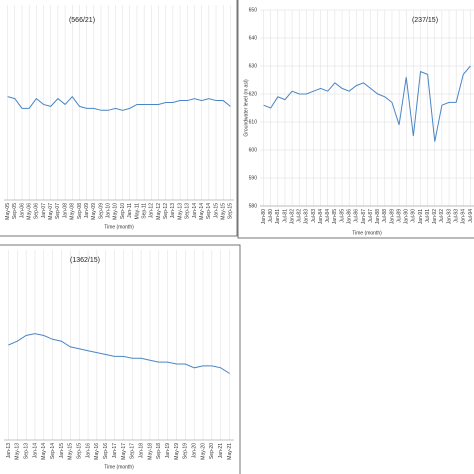  Describe the element at coordinates (278, 217) in the screenshot. I see `x-tick-label: Jan-81` at that location.